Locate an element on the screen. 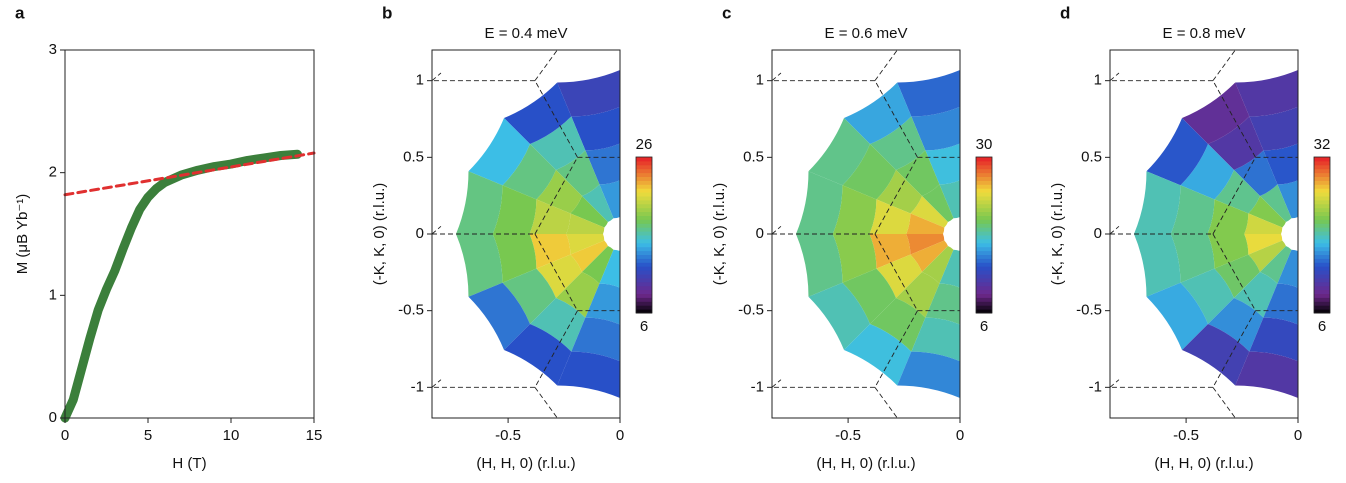  y-tick-label: 0 is located at coordinates (1098, 233).